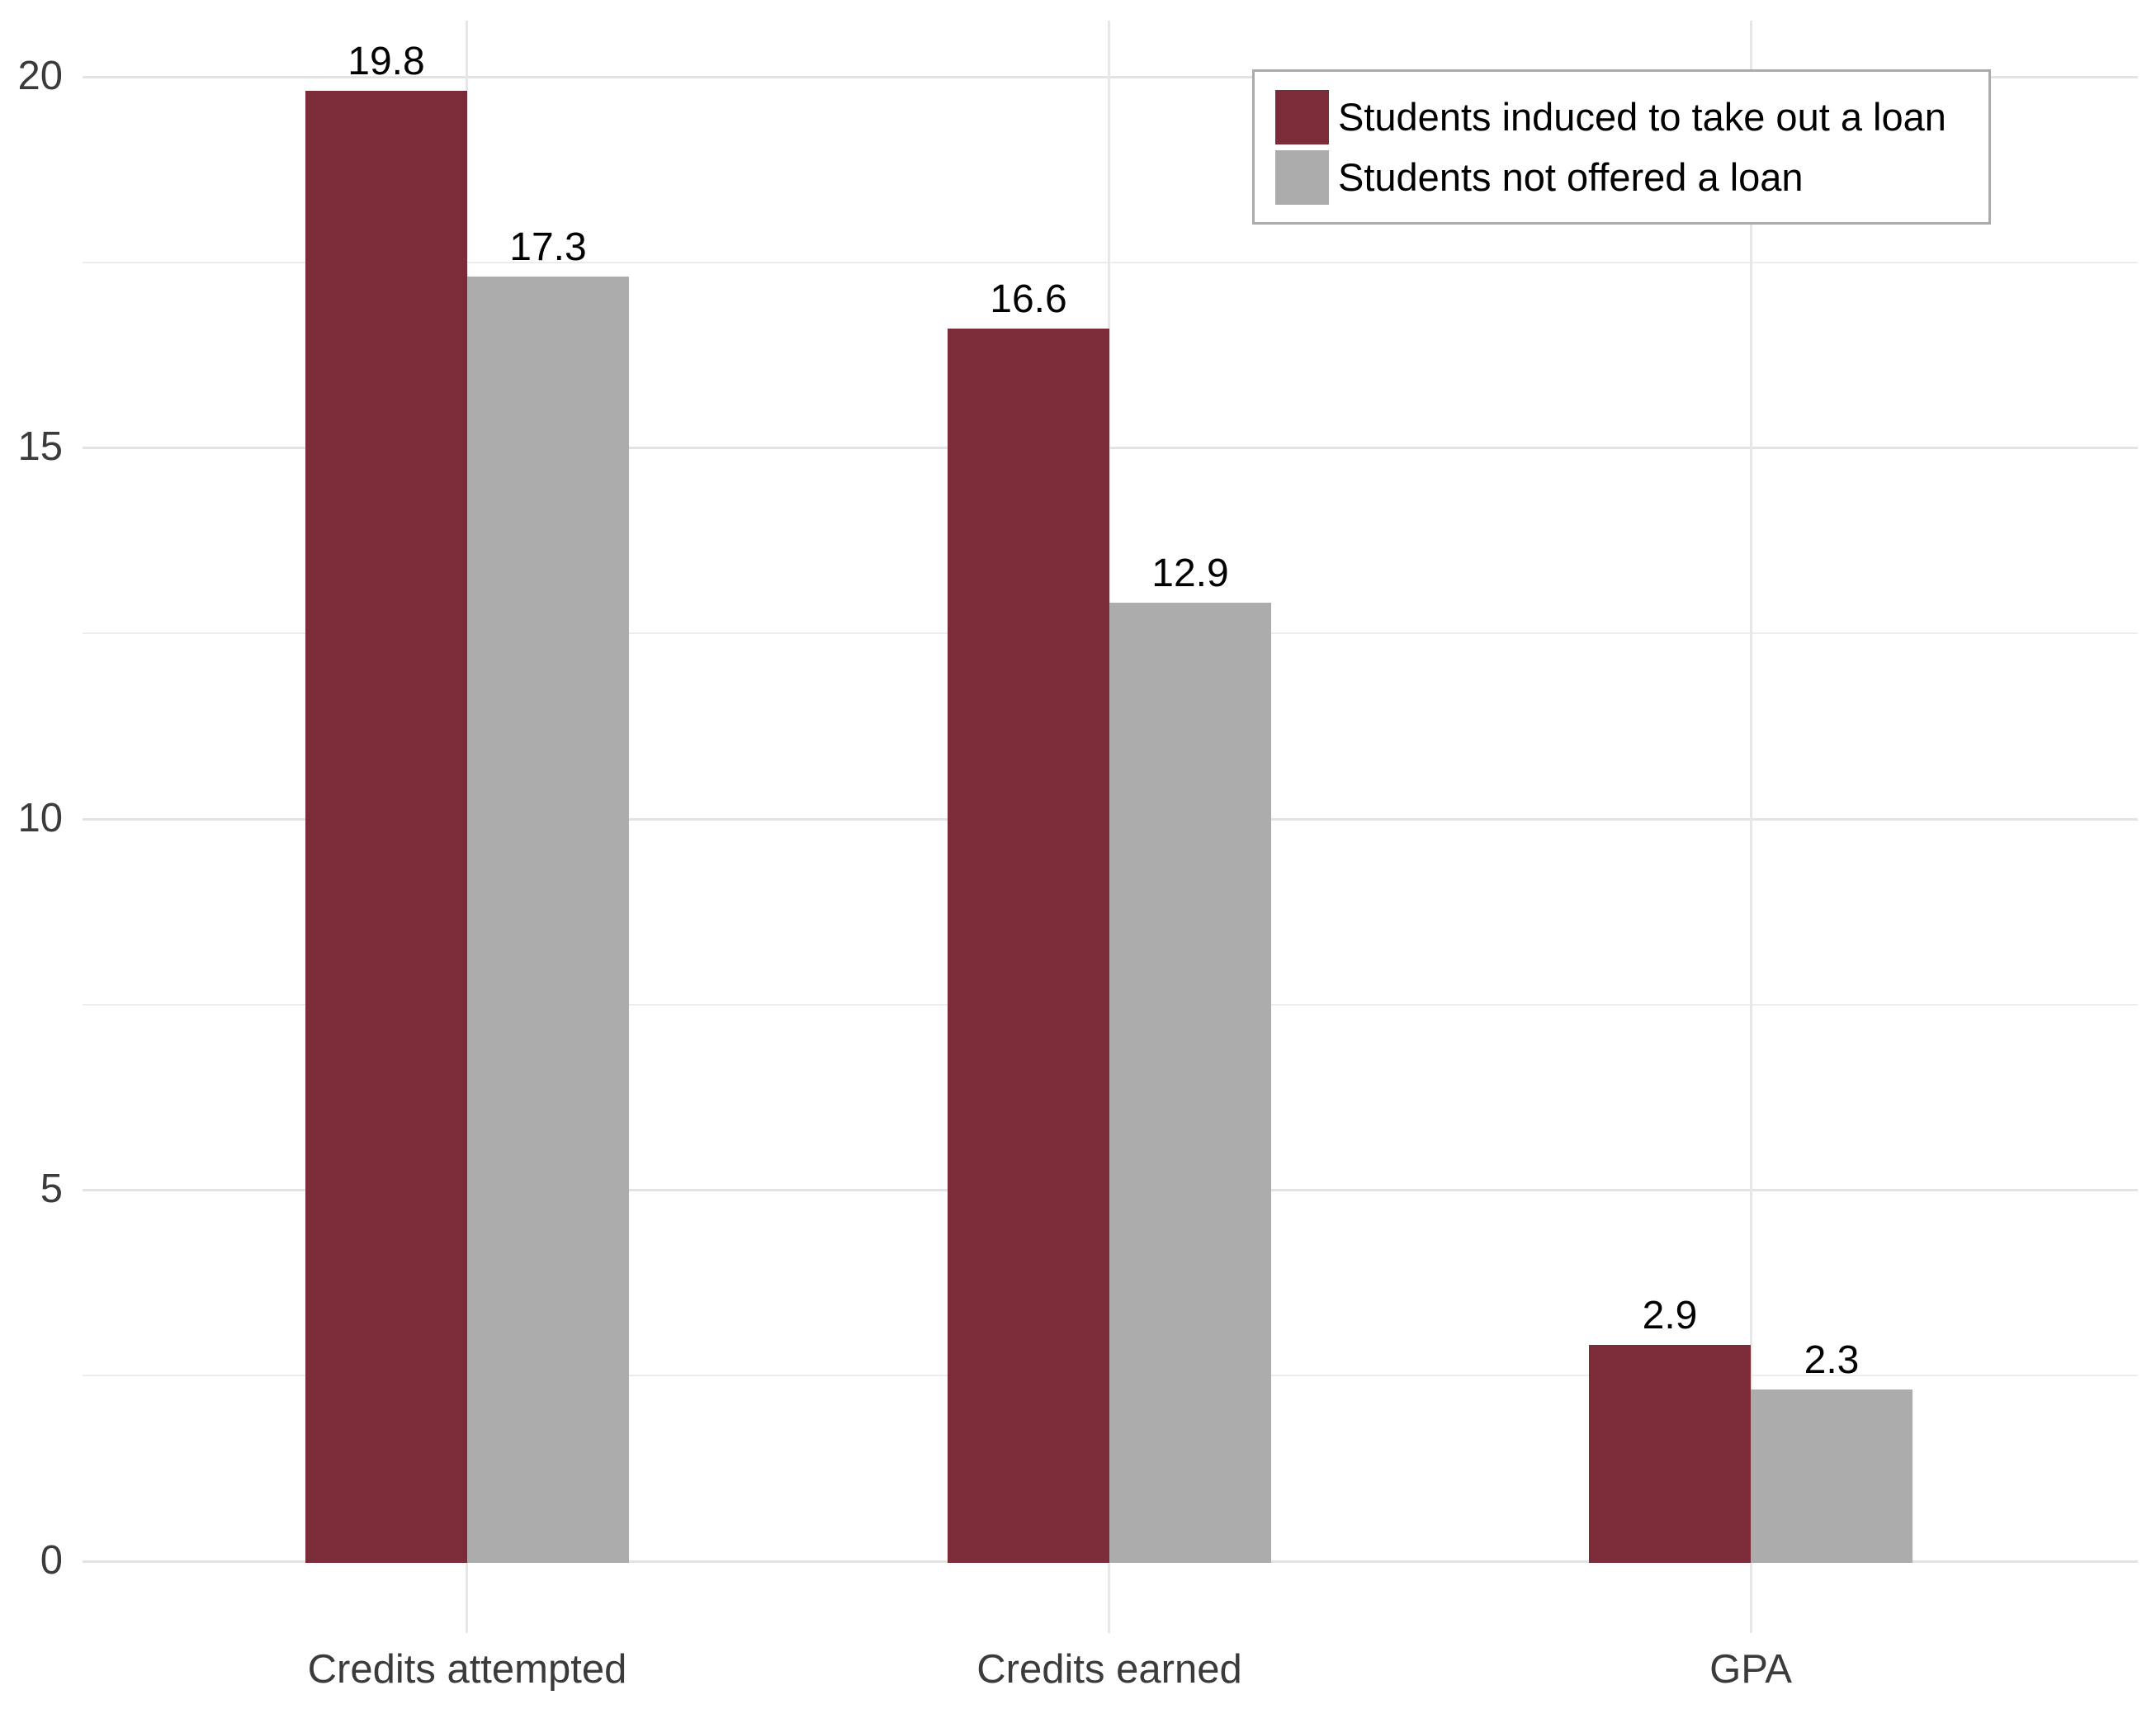  I want to click on bar-group-credits-attempted: 19.8 17.3, so click(467, 792).